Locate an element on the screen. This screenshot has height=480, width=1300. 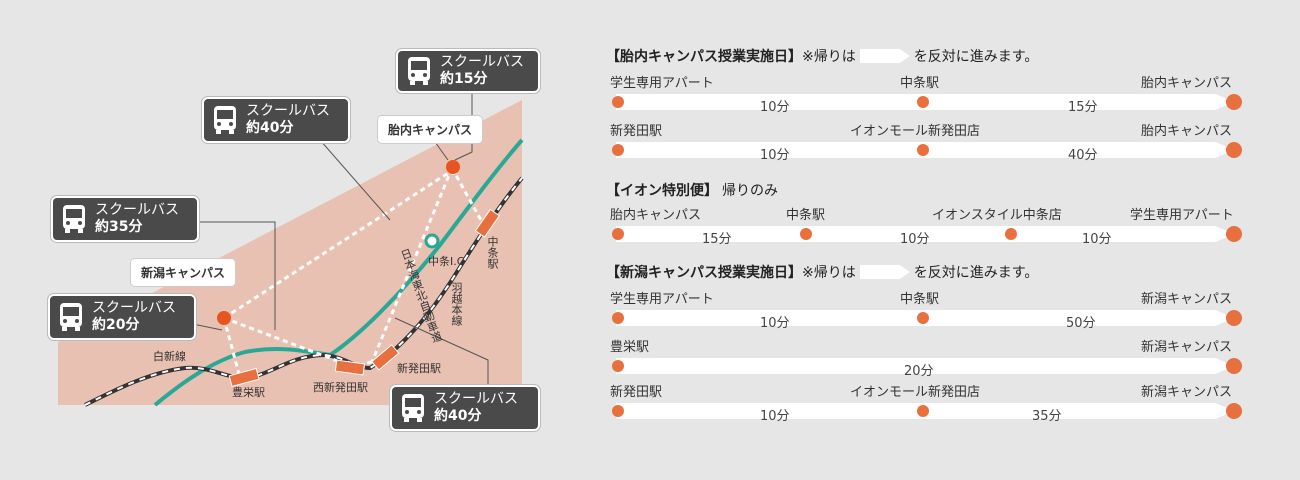
route-time: 40分 is located at coordinates (1083, 155).